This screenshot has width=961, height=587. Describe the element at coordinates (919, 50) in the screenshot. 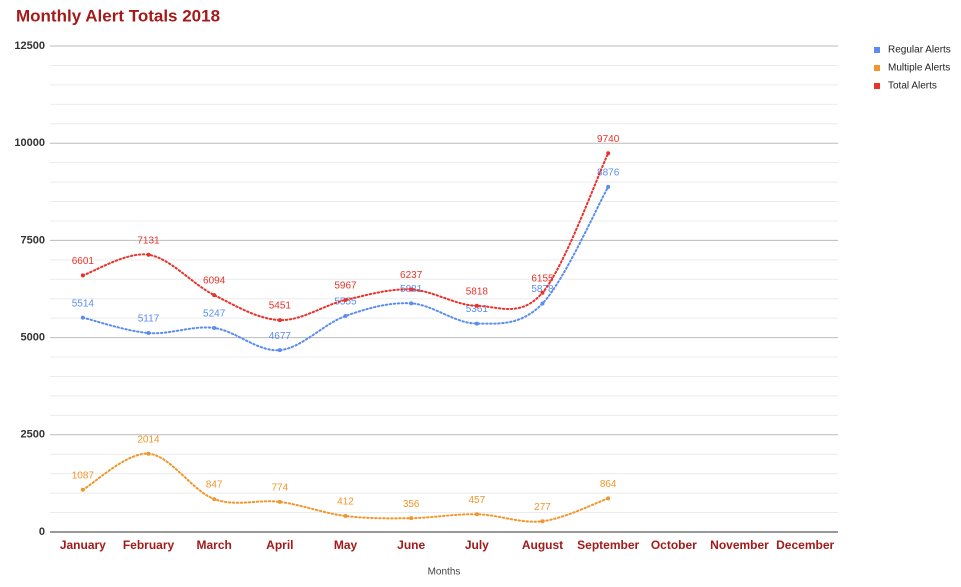

I see `legend-label: Regular Alerts` at that location.